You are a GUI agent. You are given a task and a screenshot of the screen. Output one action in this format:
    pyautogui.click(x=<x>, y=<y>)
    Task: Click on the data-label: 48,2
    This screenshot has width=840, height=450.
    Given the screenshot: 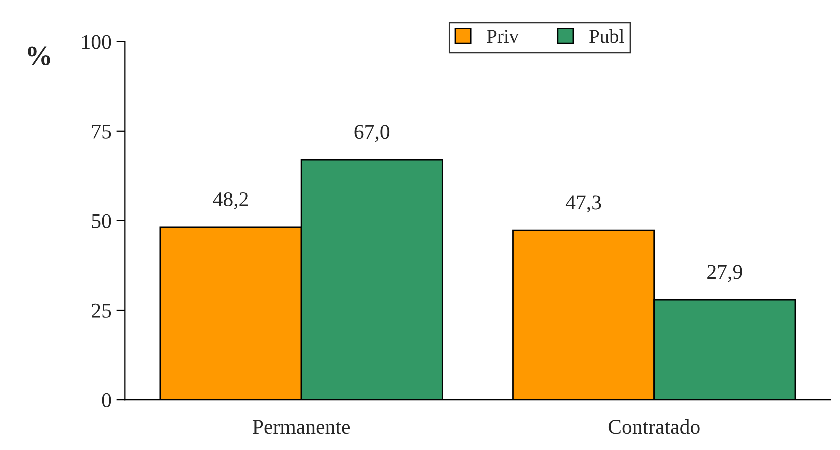 What is the action you would take?
    pyautogui.click(x=230, y=201)
    